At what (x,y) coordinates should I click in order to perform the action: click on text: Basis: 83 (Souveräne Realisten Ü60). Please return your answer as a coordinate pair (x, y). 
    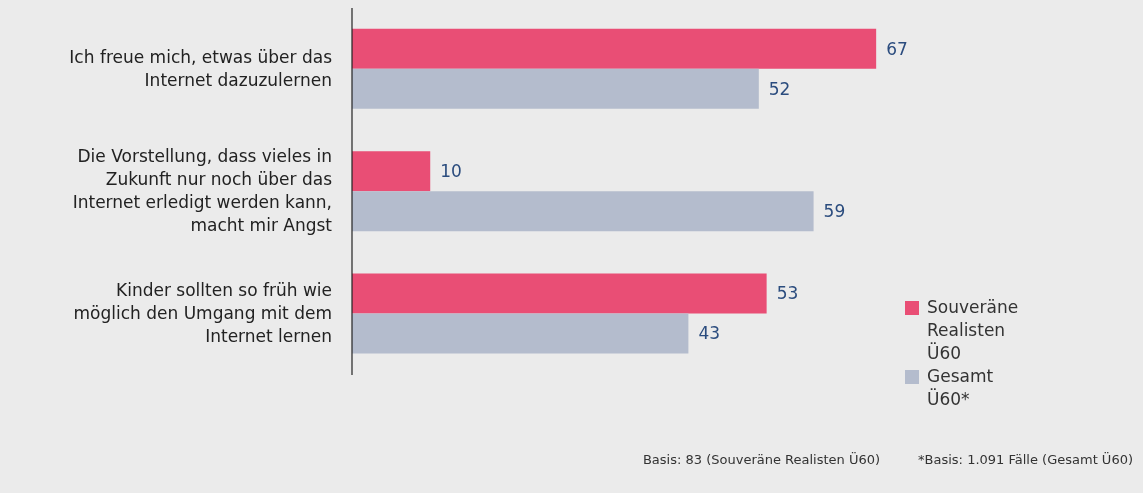
    Looking at the image, I should click on (761, 459).